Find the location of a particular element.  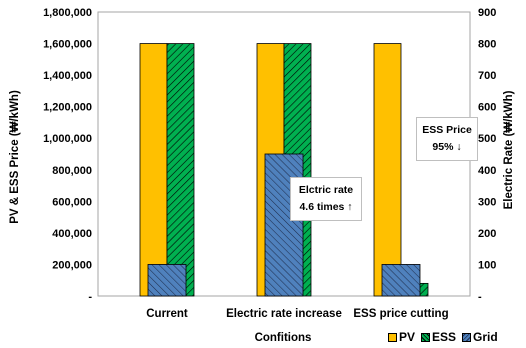

legend-swatch-ess is located at coordinates (426, 337).